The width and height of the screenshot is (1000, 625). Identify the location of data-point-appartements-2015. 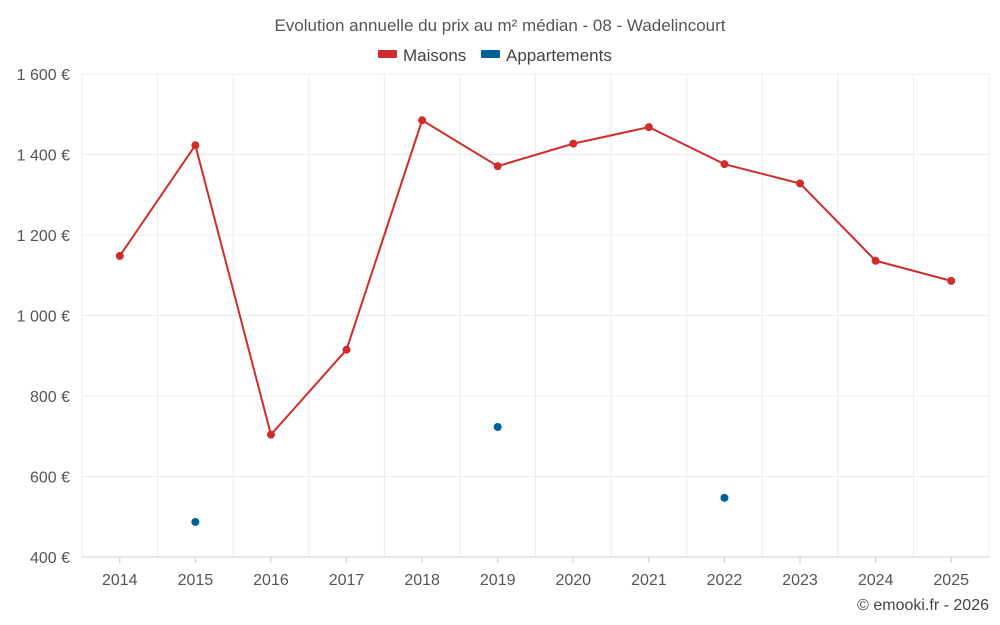
(195, 521).